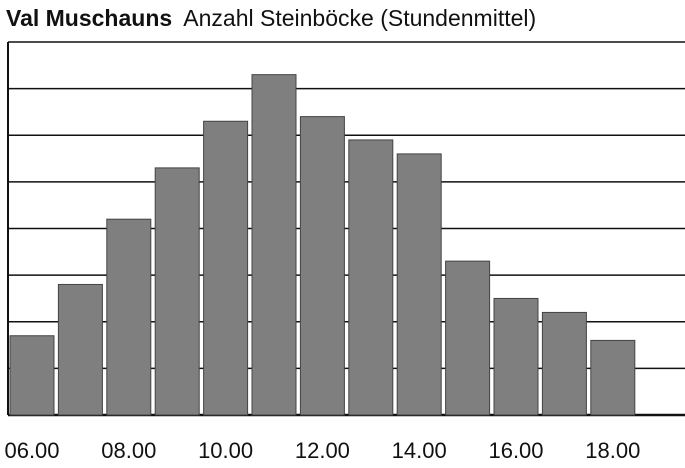  Describe the element at coordinates (31, 450) in the screenshot. I see `x-tick-label: 06.00` at that location.